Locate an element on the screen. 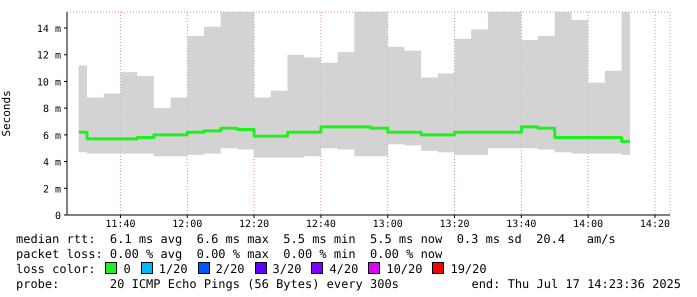  legend-label: 2/20 is located at coordinates (229, 269).